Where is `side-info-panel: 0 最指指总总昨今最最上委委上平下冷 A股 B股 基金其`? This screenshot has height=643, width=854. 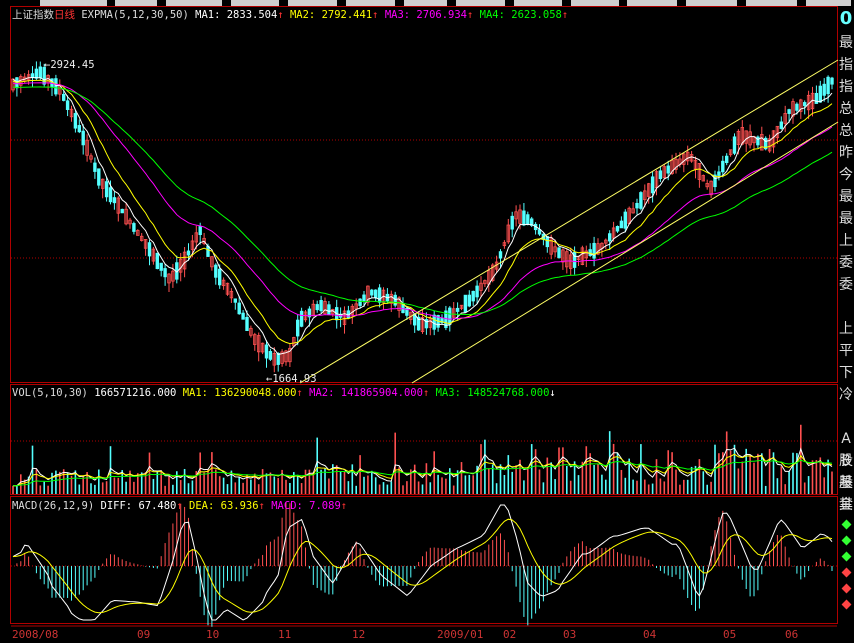 side-info-panel: 0 最指指总总昨今最最上委委上平下冷 A股 B股 基金其 is located at coordinates (846, 296).